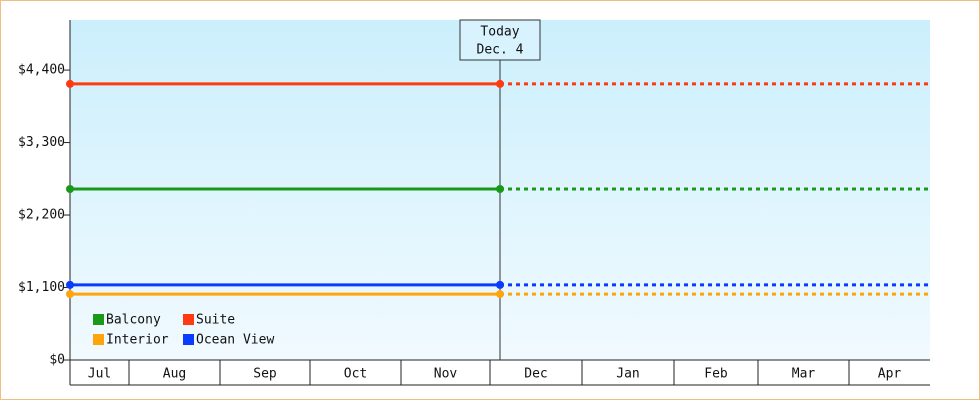 The width and height of the screenshot is (980, 400). Describe the element at coordinates (627, 374) in the screenshot. I see `x-tick-label: Jan` at that location.